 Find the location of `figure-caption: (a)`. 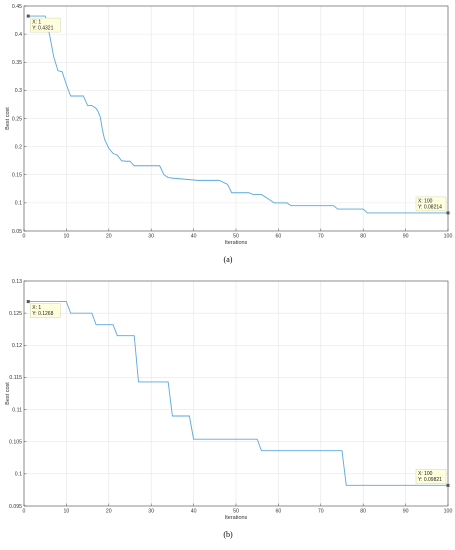

figure-caption: (a) is located at coordinates (228, 259).